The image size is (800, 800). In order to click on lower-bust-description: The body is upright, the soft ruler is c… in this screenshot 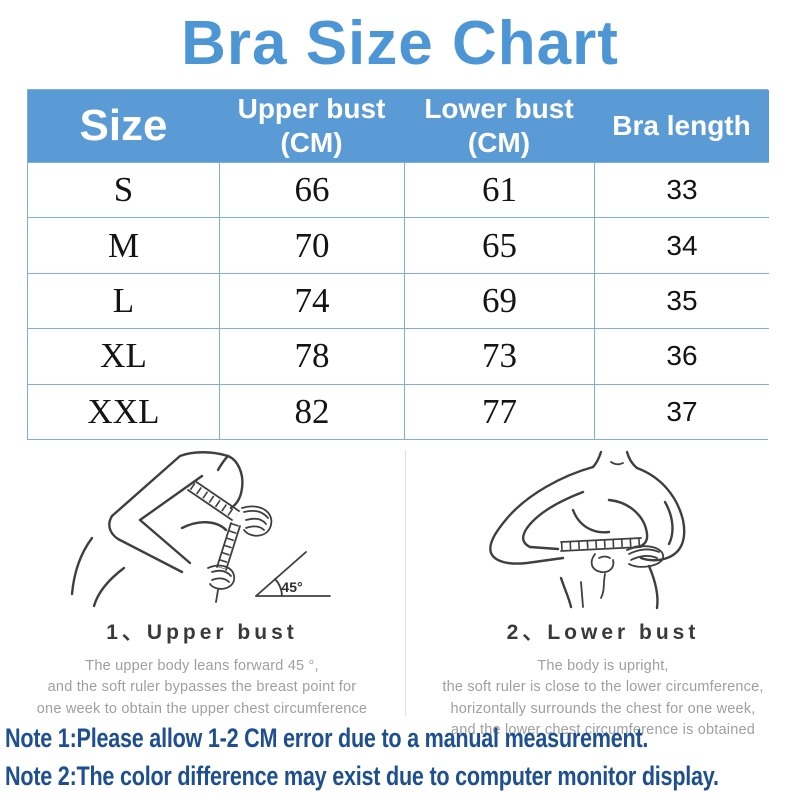, I will do `click(603, 699)`.